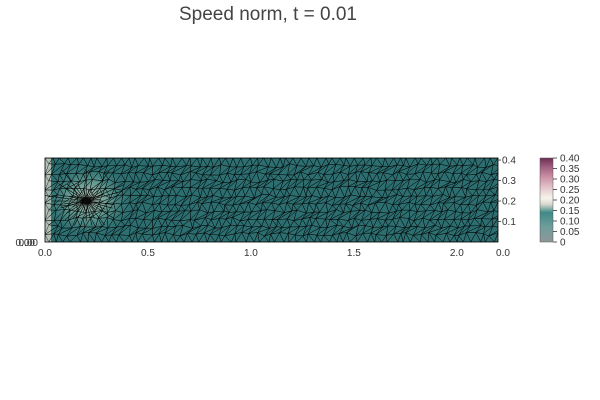 This screenshot has height=400, width=600. What do you see at coordinates (457, 253) in the screenshot?
I see `x-tick-label-4: 2.0` at bounding box center [457, 253].